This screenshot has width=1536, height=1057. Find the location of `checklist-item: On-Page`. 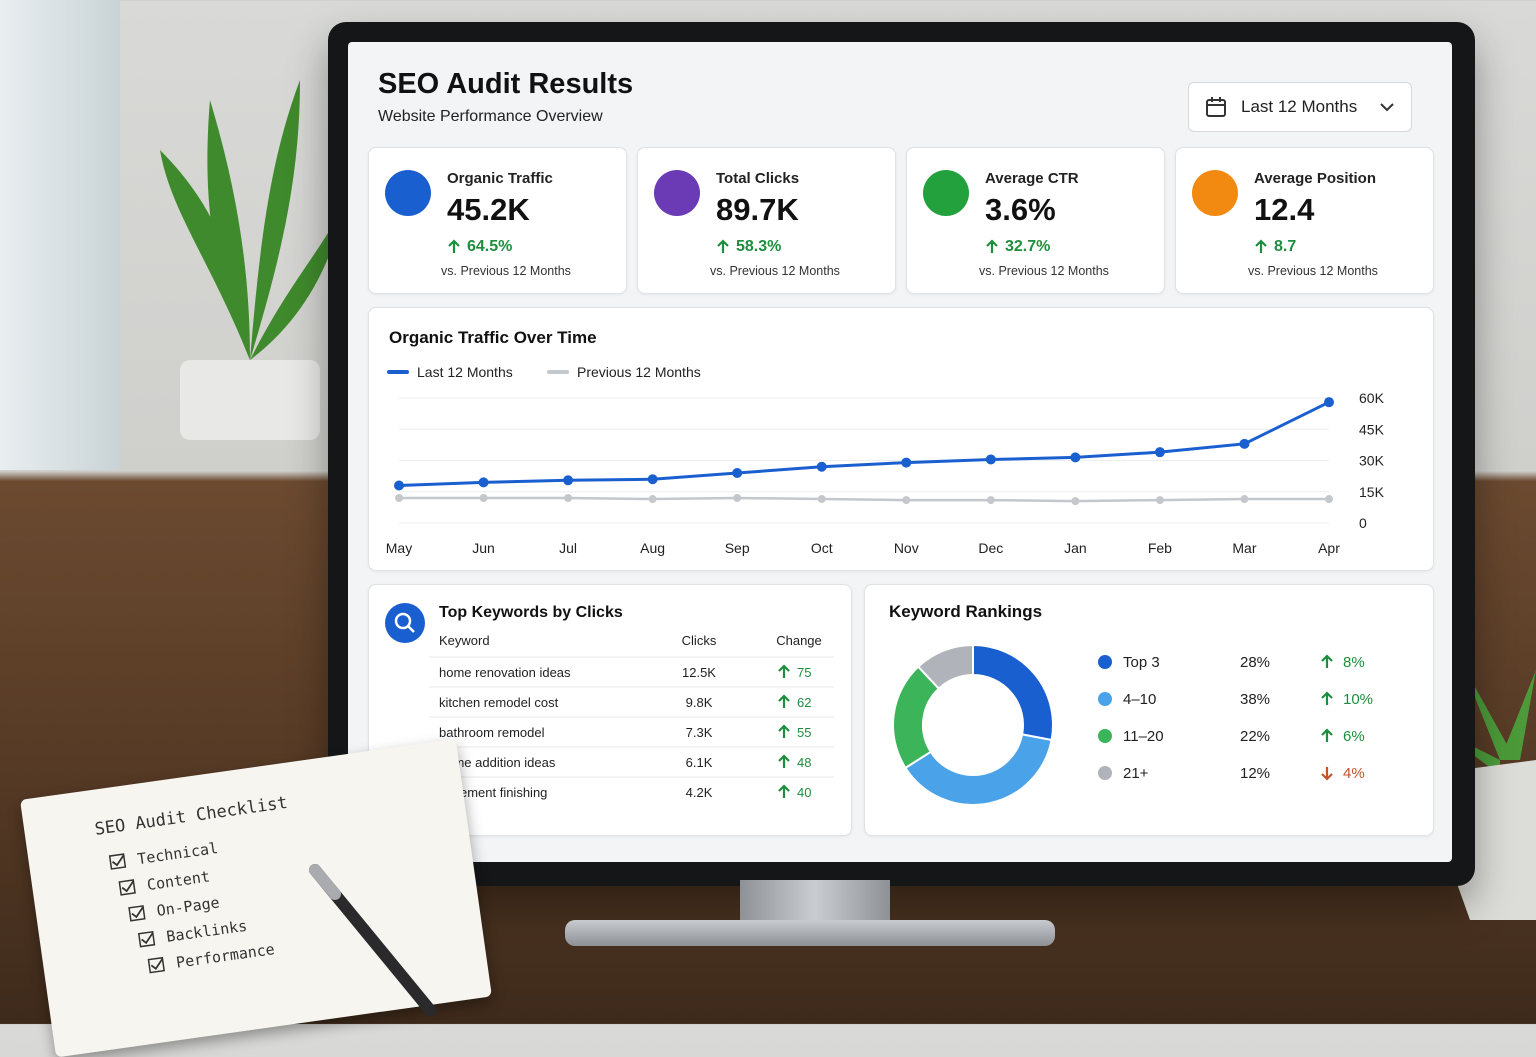

checklist-item: On-Page is located at coordinates (174, 908).